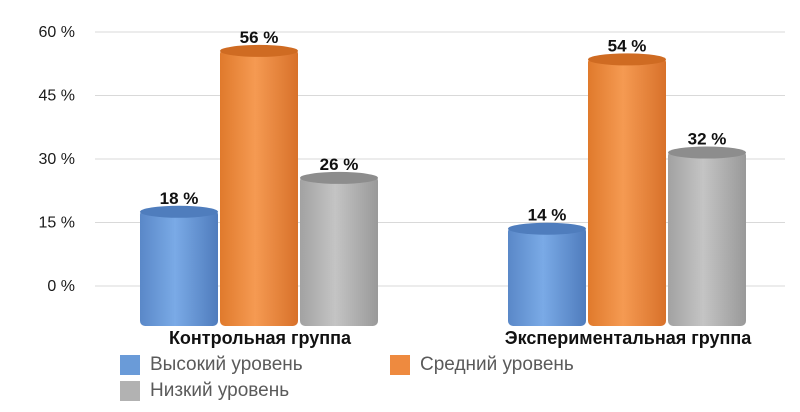 Image resolution: width=800 pixels, height=412 pixels. I want to click on legend-label-low: Низкий уровень, so click(220, 390).